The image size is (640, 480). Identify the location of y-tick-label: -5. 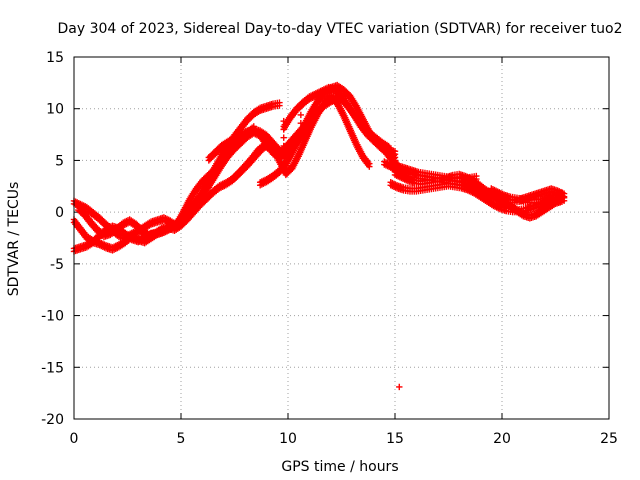
(57, 265).